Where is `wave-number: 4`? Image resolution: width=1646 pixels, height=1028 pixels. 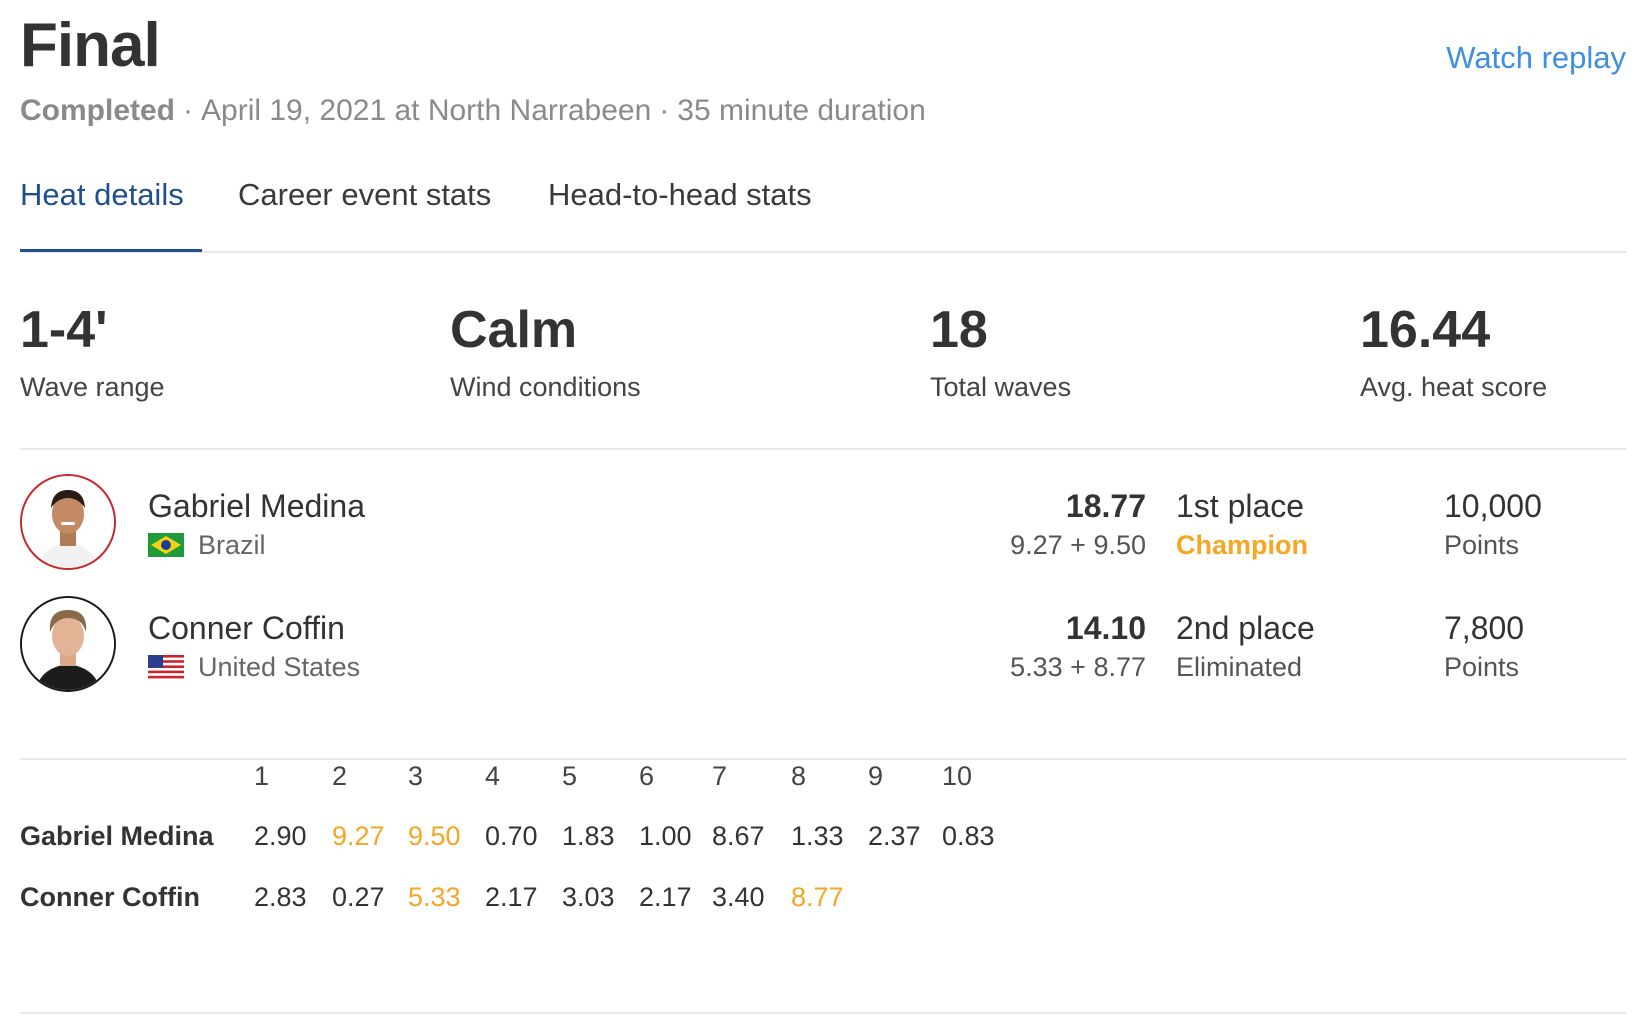 wave-number: 4 is located at coordinates (493, 776).